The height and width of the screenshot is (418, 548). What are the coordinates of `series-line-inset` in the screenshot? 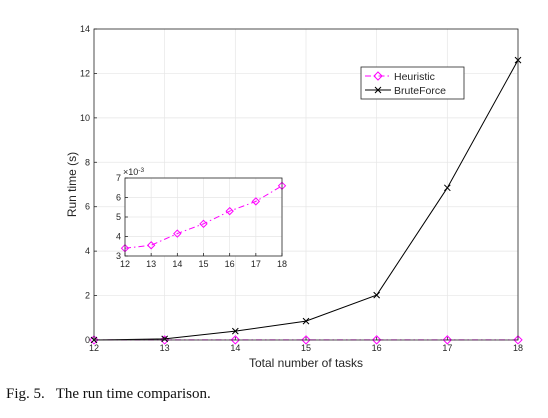 It's located at (203, 217).